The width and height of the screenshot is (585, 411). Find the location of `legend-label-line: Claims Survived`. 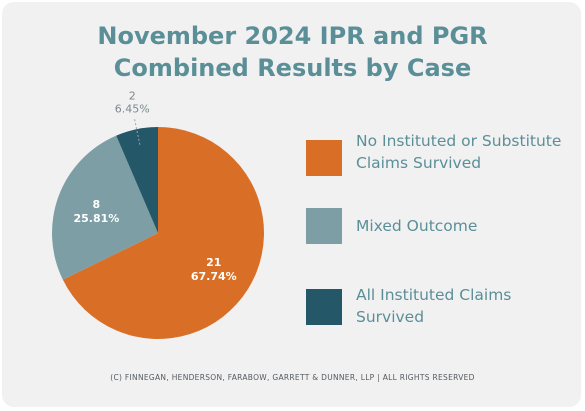

legend-label-line: Claims Survived is located at coordinates (419, 163).